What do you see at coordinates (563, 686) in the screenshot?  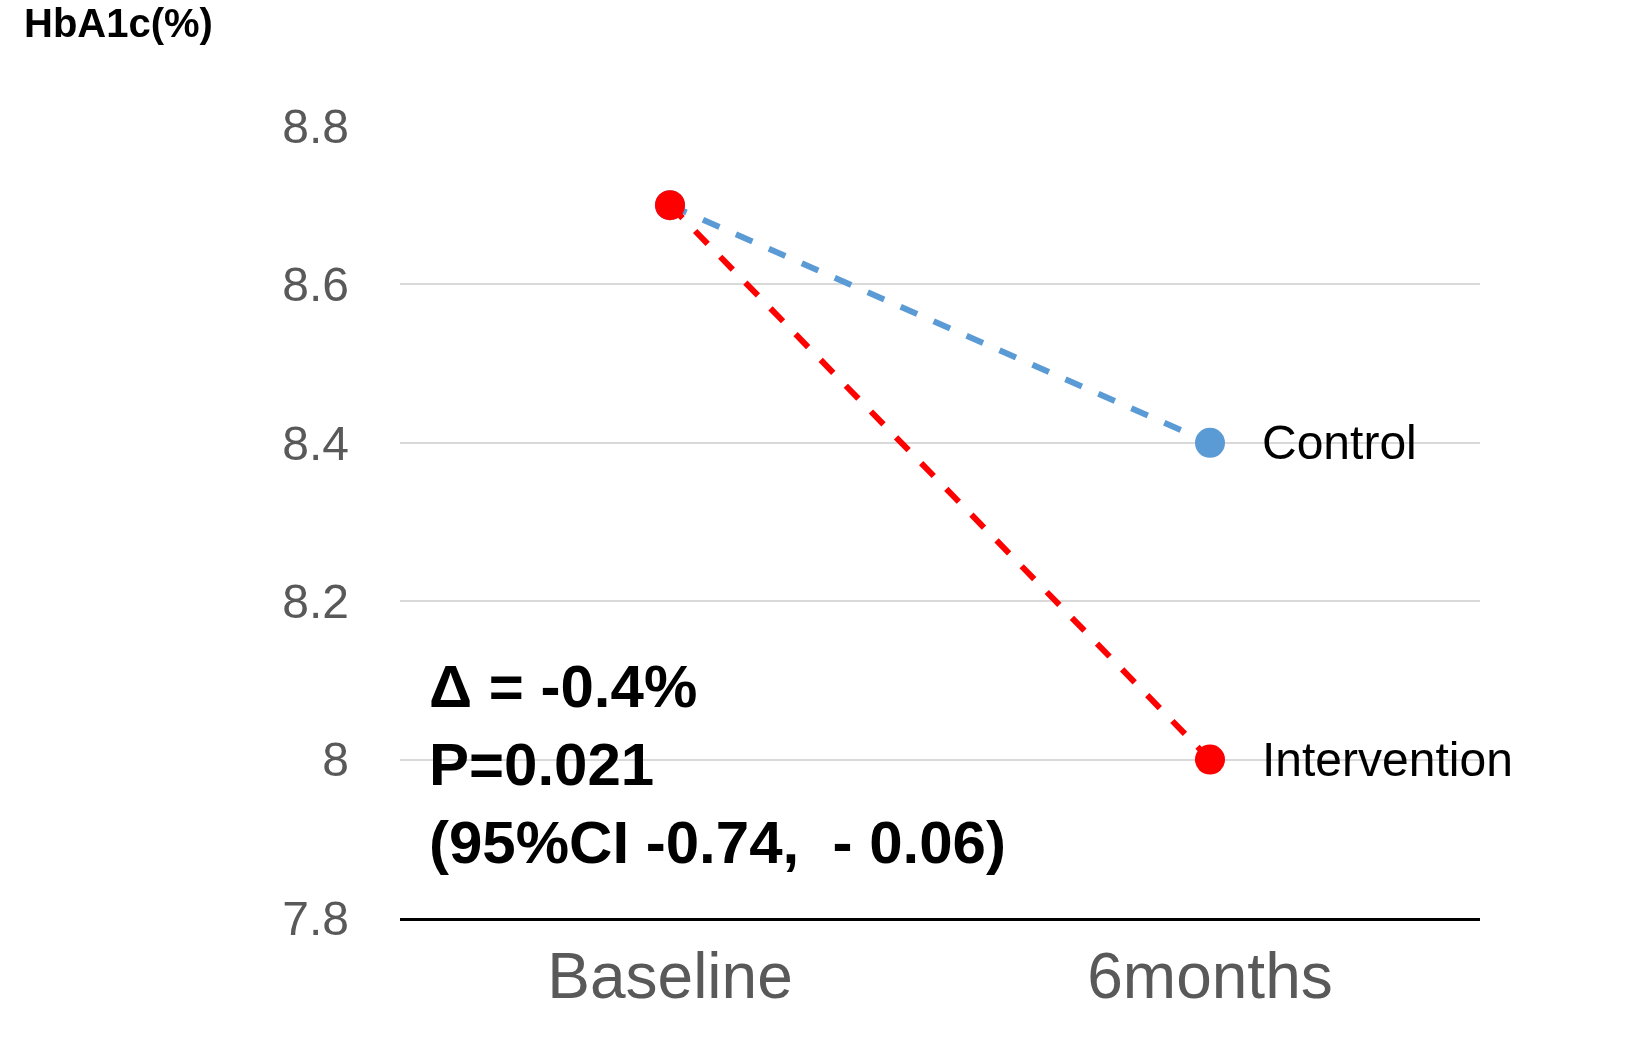 I see `annotation: Δ = -0.4%` at bounding box center [563, 686].